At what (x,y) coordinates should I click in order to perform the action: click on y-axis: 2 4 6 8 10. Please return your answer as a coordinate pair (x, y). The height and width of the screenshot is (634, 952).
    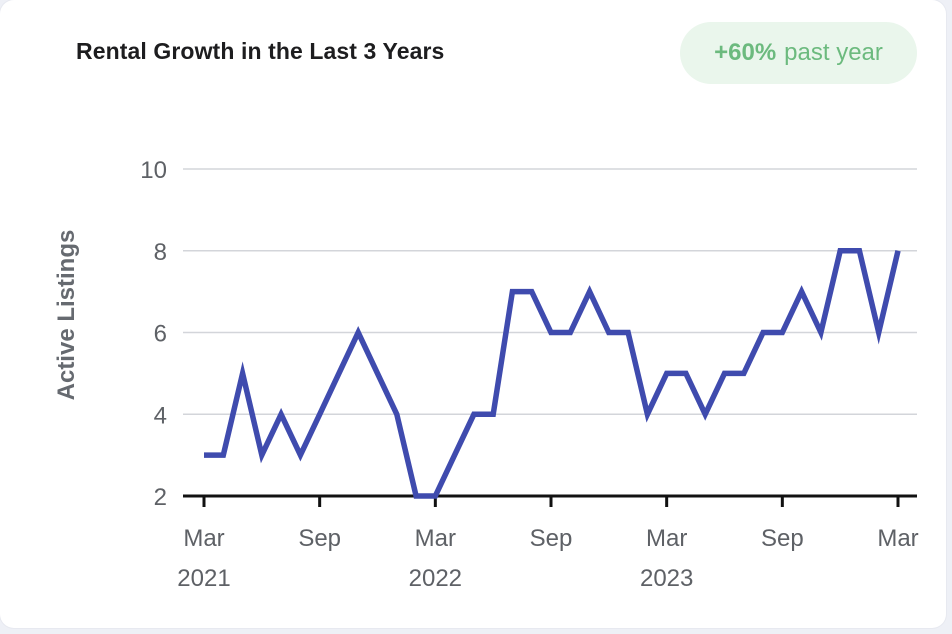
    Looking at the image, I should click on (153, 334).